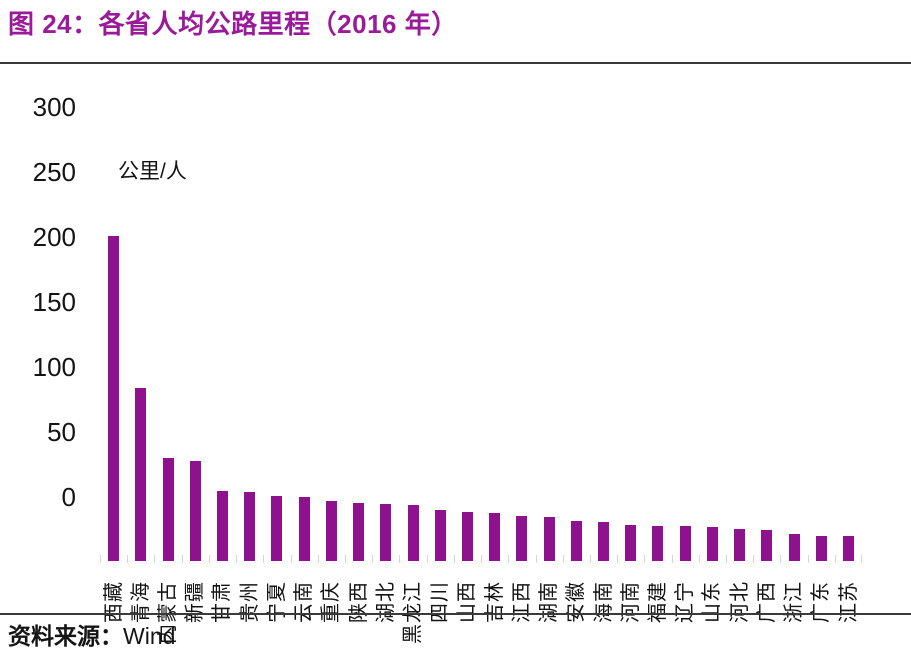 The width and height of the screenshot is (911, 671). Describe the element at coordinates (494, 397) in the screenshot. I see `bar-cell: 吉林` at that location.